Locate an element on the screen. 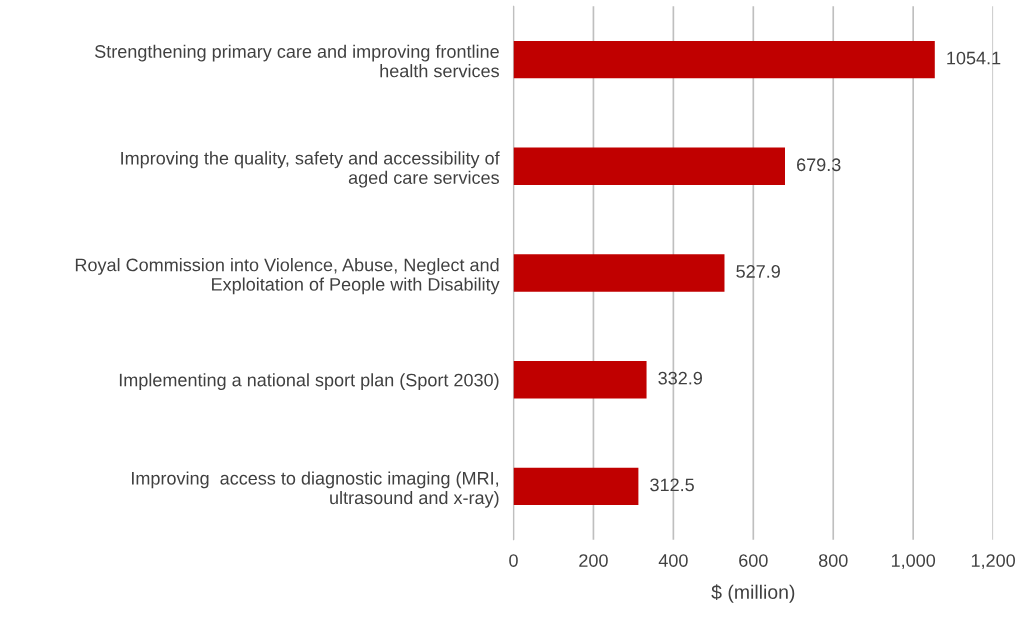 The image size is (1027, 624). x-tick-label: 200 is located at coordinates (593, 560).